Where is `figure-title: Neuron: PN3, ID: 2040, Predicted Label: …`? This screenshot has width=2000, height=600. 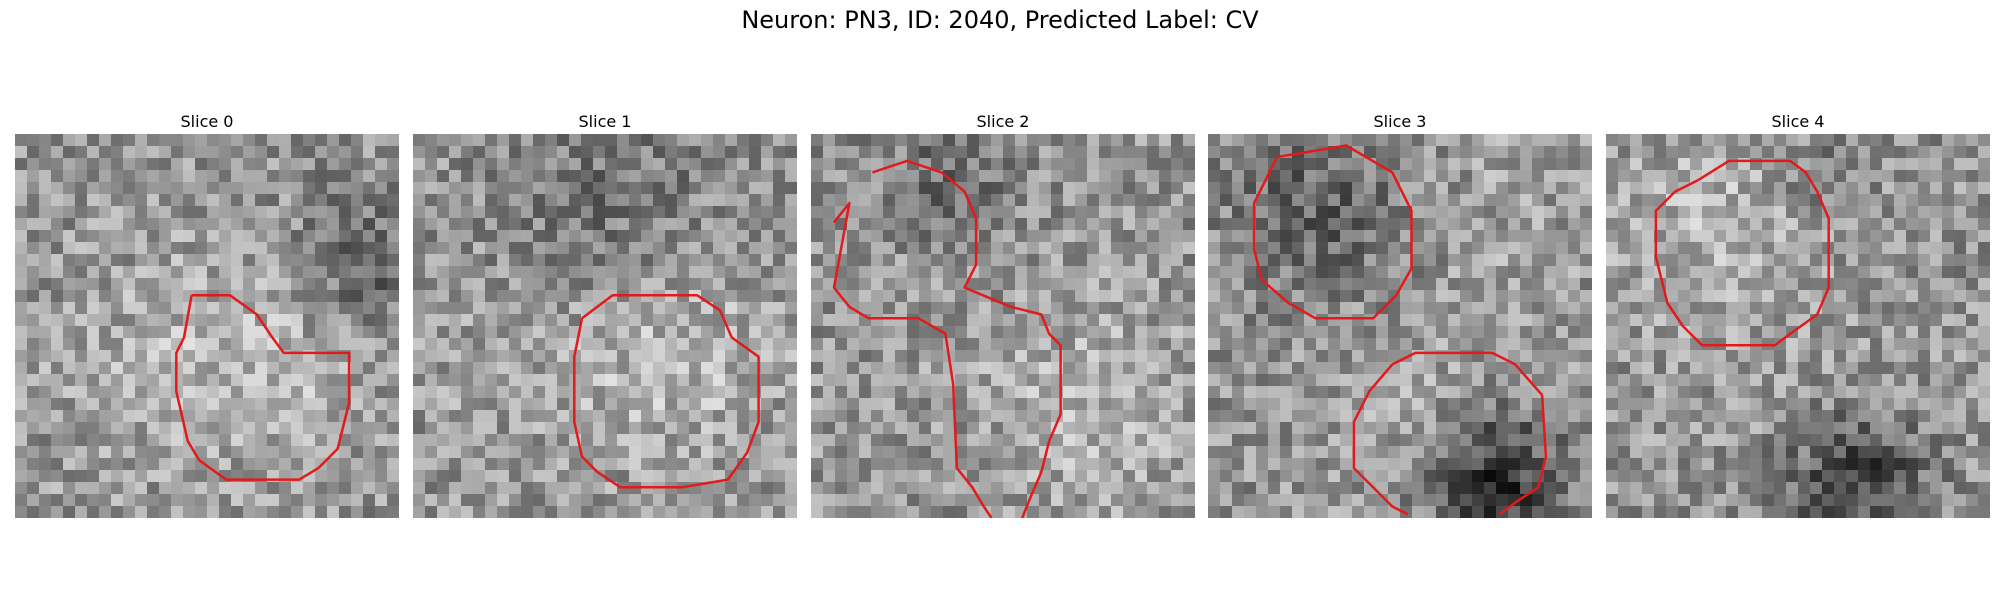 figure-title: Neuron: PN3, ID: 2040, Predicted Label: … is located at coordinates (1000, 20).